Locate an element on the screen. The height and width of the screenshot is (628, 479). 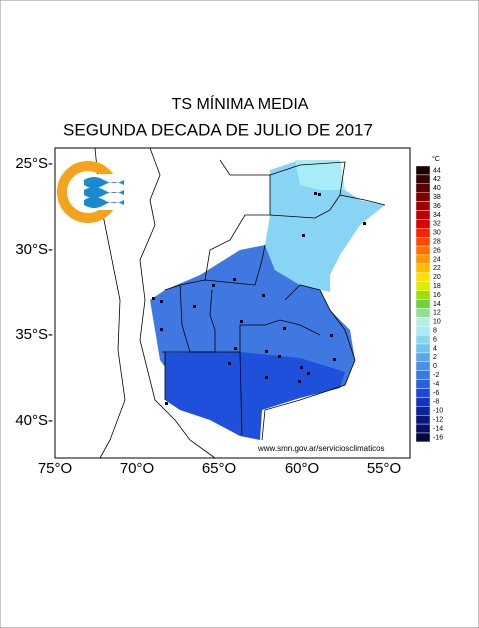
lon-label: 60°O is located at coordinates (302, 468).